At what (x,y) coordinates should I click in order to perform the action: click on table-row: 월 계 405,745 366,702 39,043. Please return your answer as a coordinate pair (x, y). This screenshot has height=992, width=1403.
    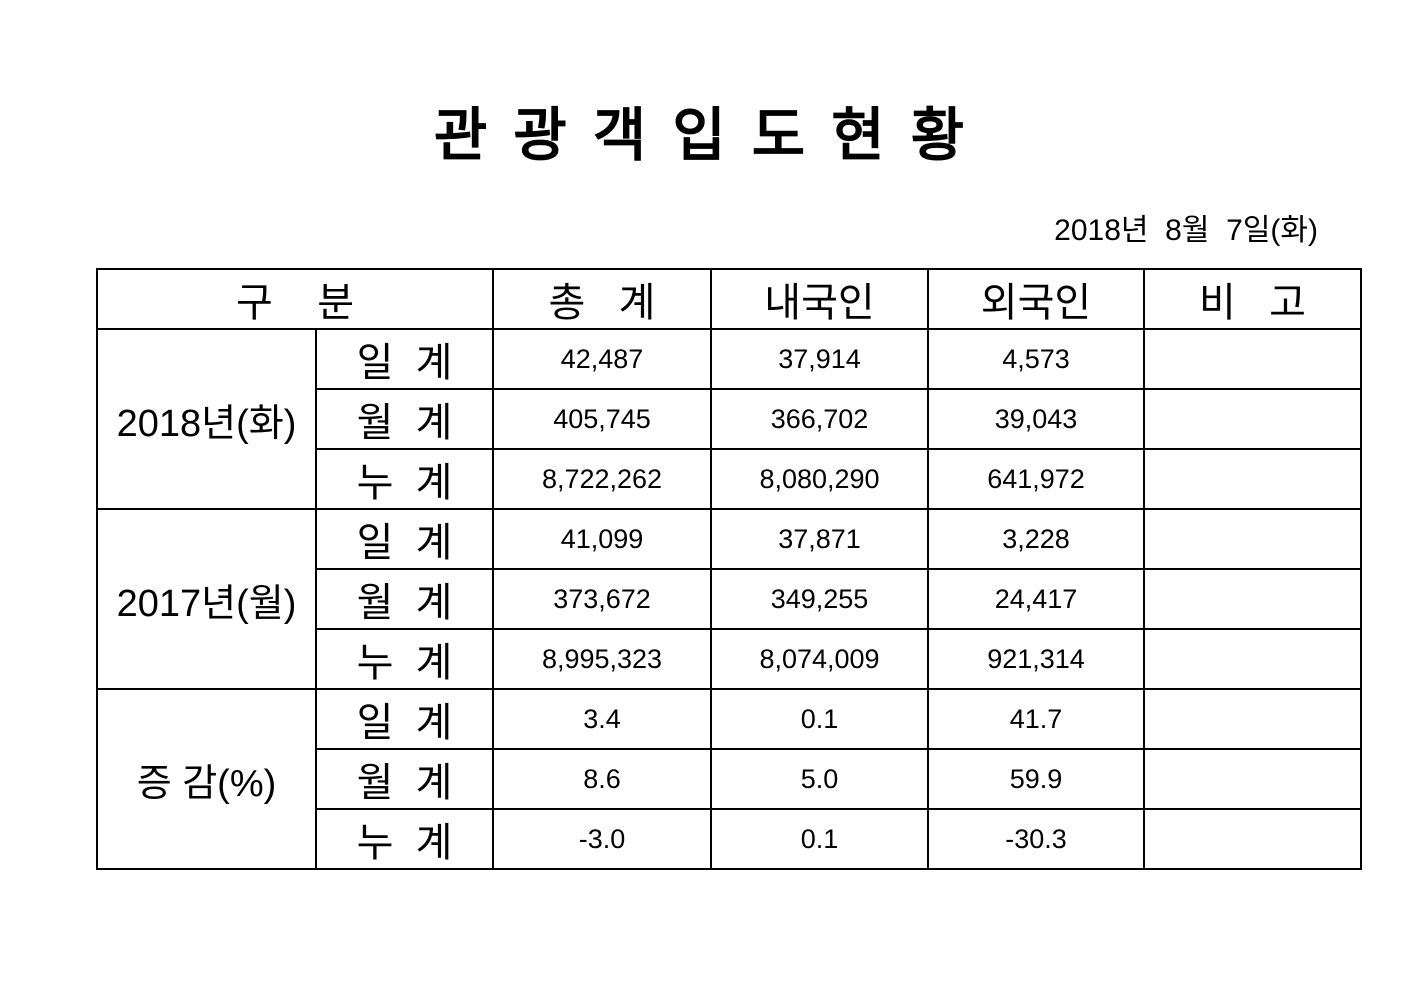
    Looking at the image, I should click on (729, 419).